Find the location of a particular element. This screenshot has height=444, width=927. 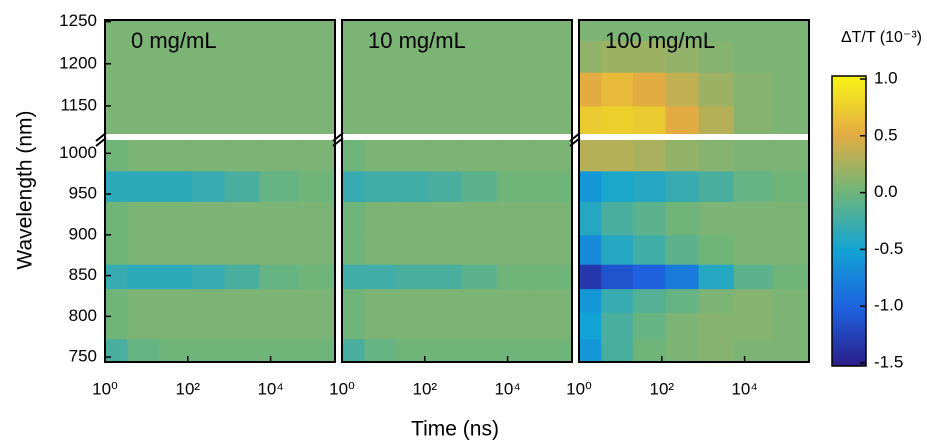

y-tick-label: 750 is located at coordinates (83, 356).